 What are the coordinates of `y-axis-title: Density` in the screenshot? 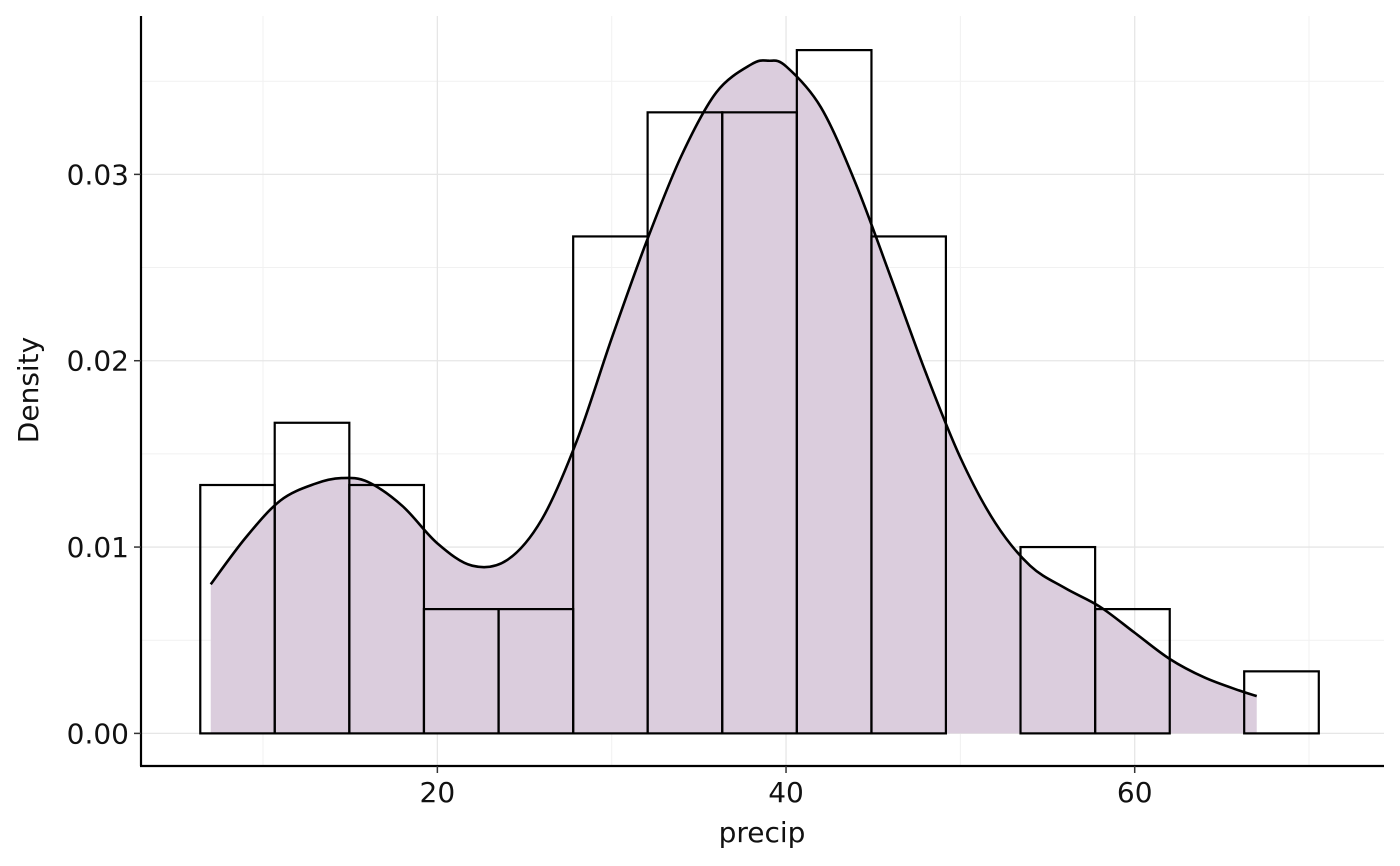 It's located at (28, 390).